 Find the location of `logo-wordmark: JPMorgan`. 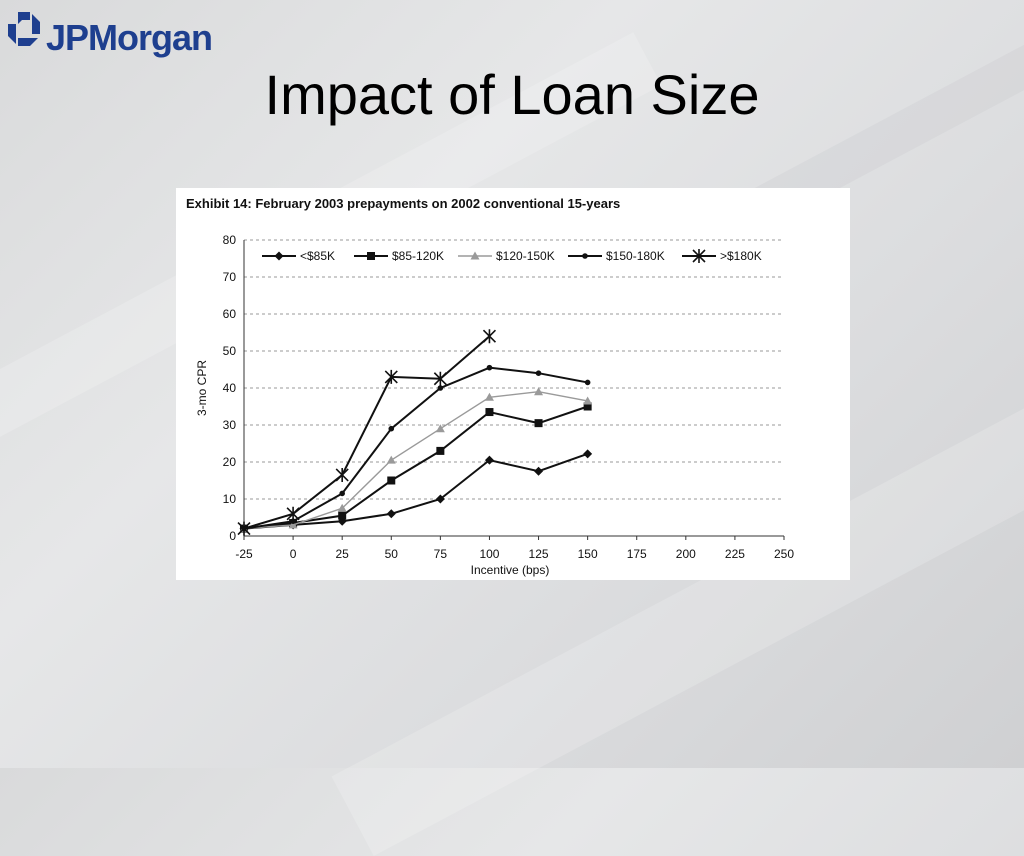

logo-wordmark: JPMorgan is located at coordinates (129, 37).